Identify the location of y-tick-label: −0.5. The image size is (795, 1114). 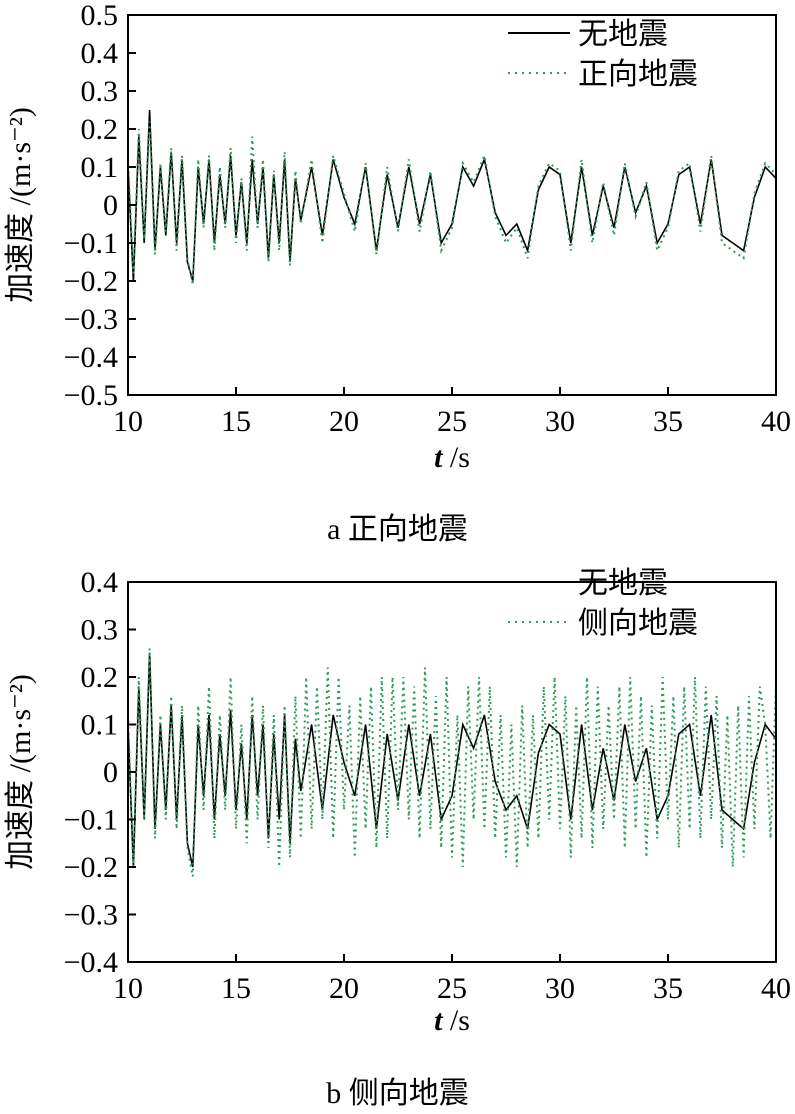
(91, 395).